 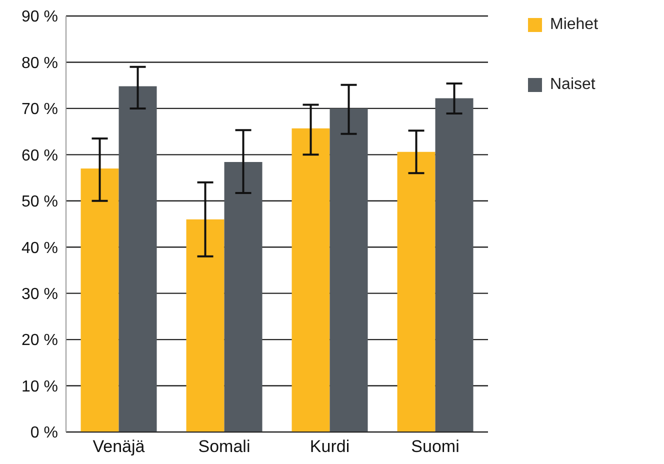 I want to click on y-tick-label: 80 %, so click(x=40, y=63).